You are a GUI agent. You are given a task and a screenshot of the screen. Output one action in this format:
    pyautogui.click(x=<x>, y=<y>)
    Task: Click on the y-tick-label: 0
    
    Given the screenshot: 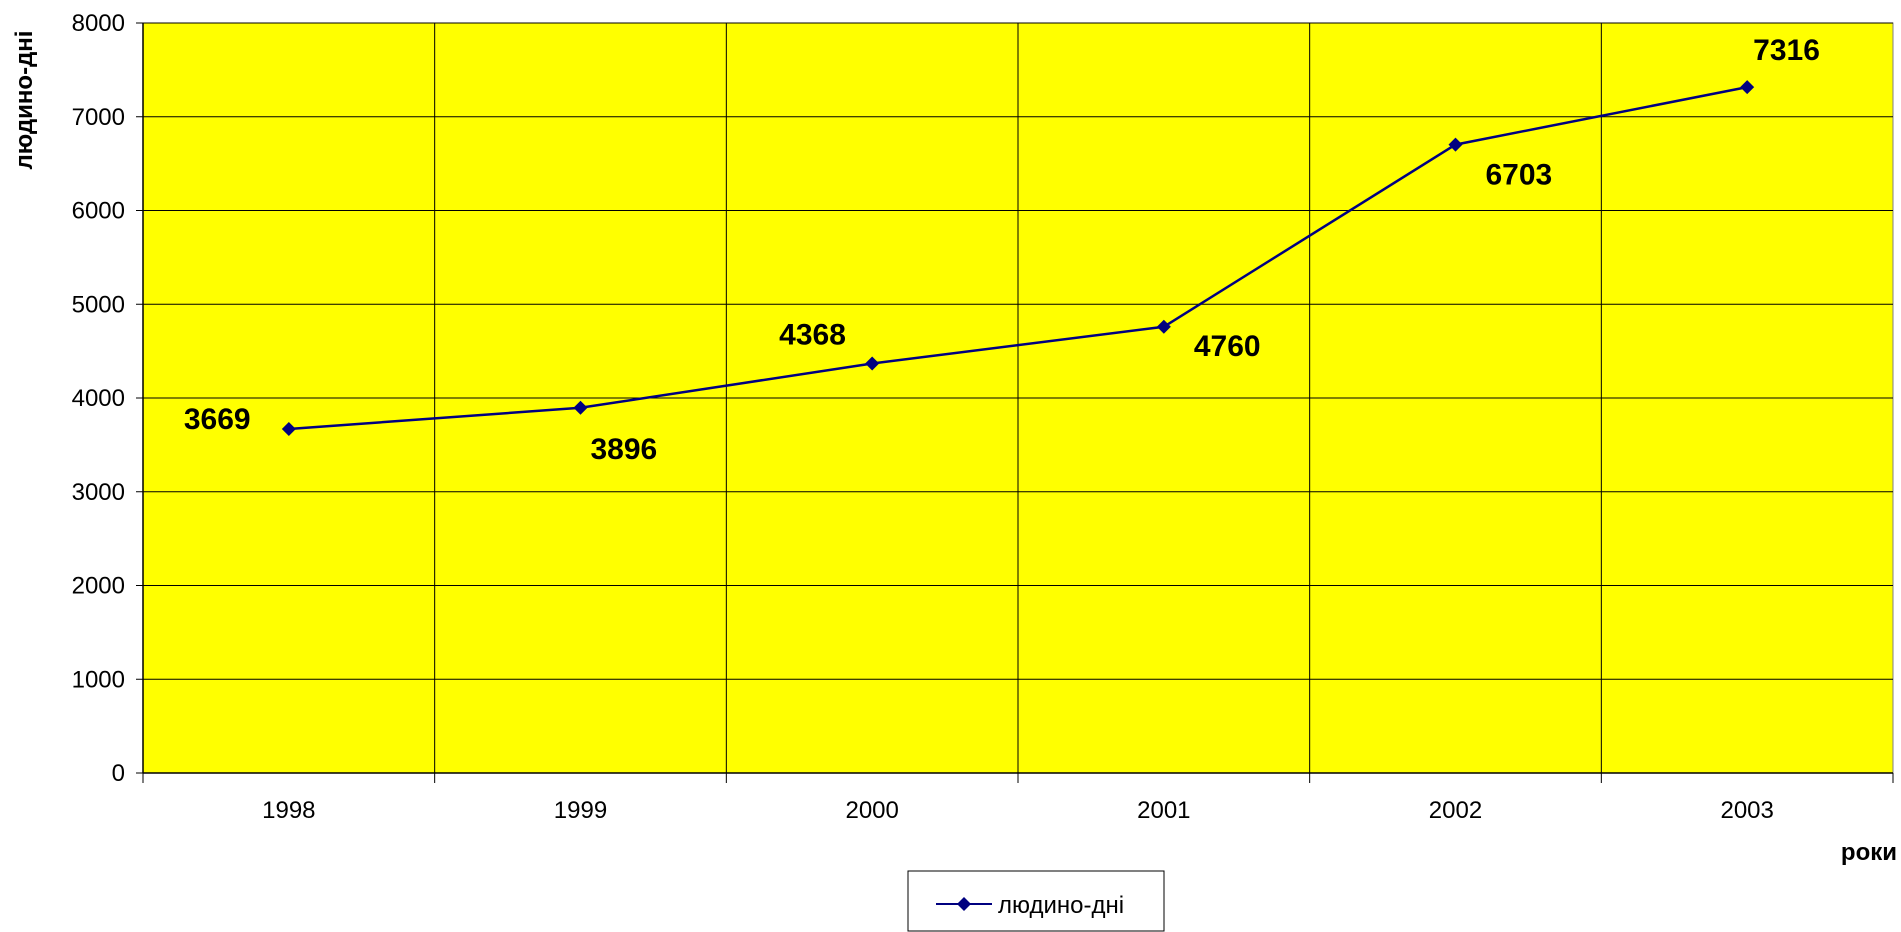 What is the action you would take?
    pyautogui.click(x=118, y=773)
    